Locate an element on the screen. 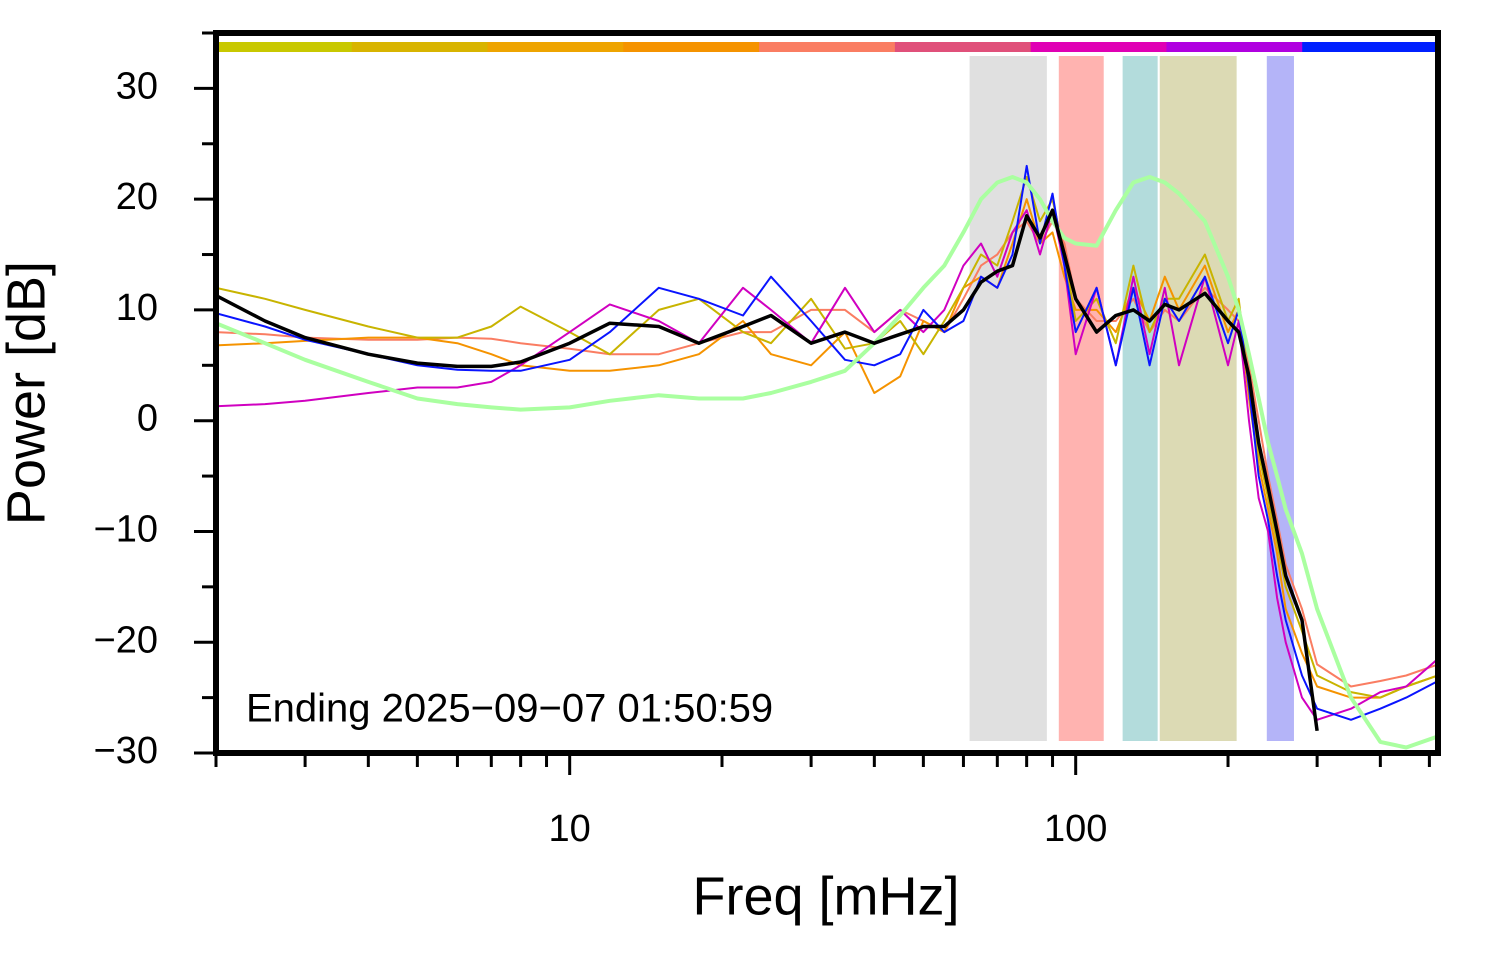  x-tick-label: 10 is located at coordinates (570, 829).